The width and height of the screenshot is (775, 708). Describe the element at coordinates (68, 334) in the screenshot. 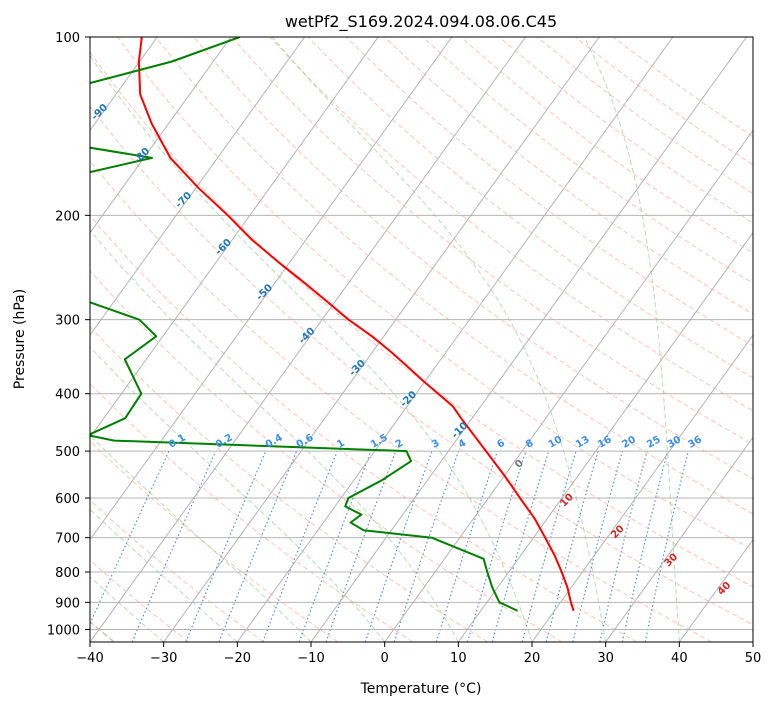

I see `y-axis: 1000 900 800 700 600 500 400 300 200 100` at that location.